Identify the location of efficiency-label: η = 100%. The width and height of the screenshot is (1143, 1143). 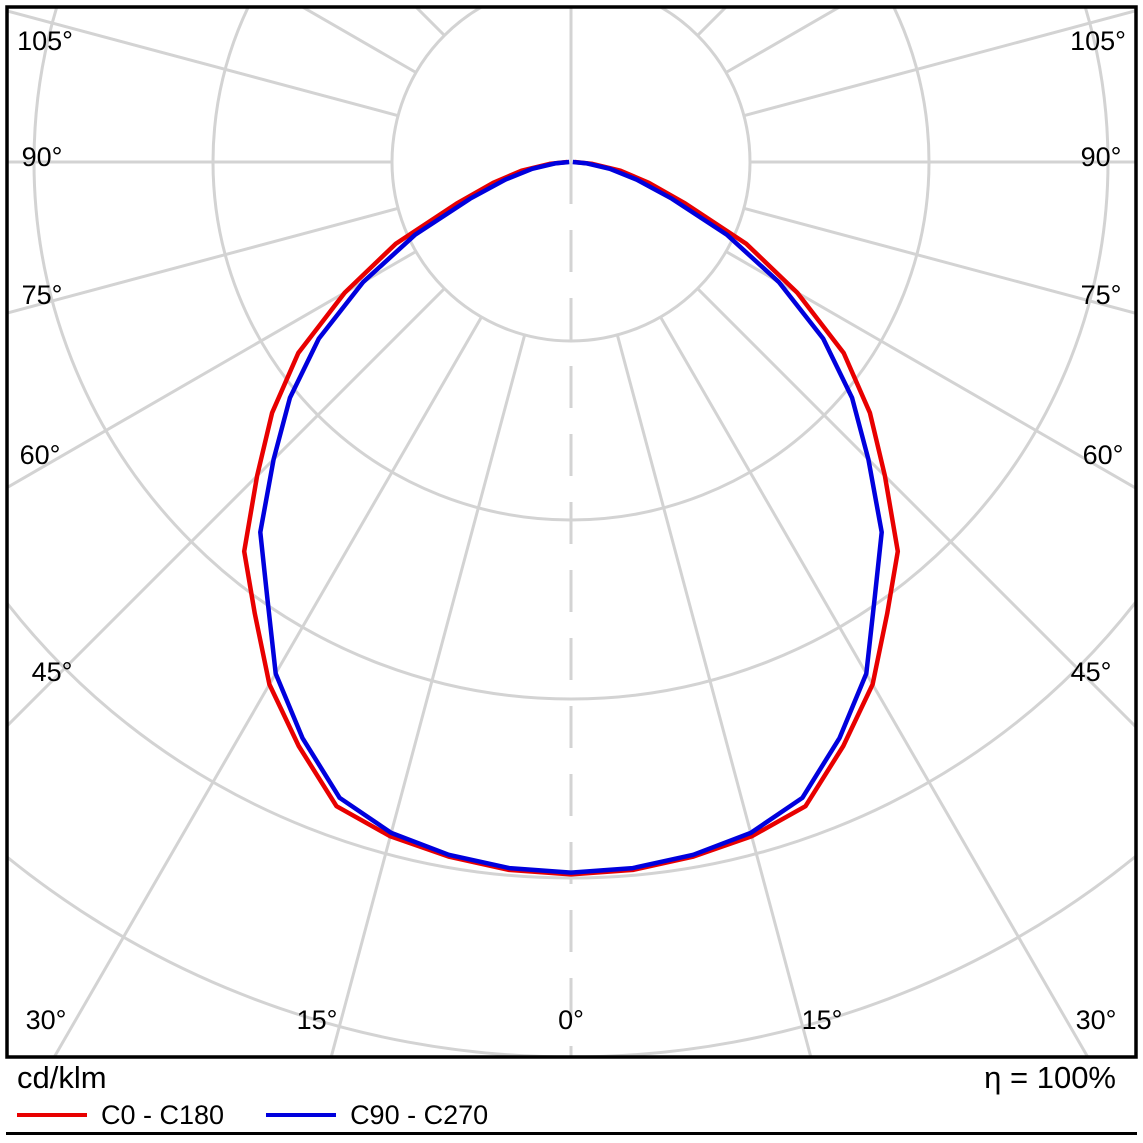
(1050, 1077).